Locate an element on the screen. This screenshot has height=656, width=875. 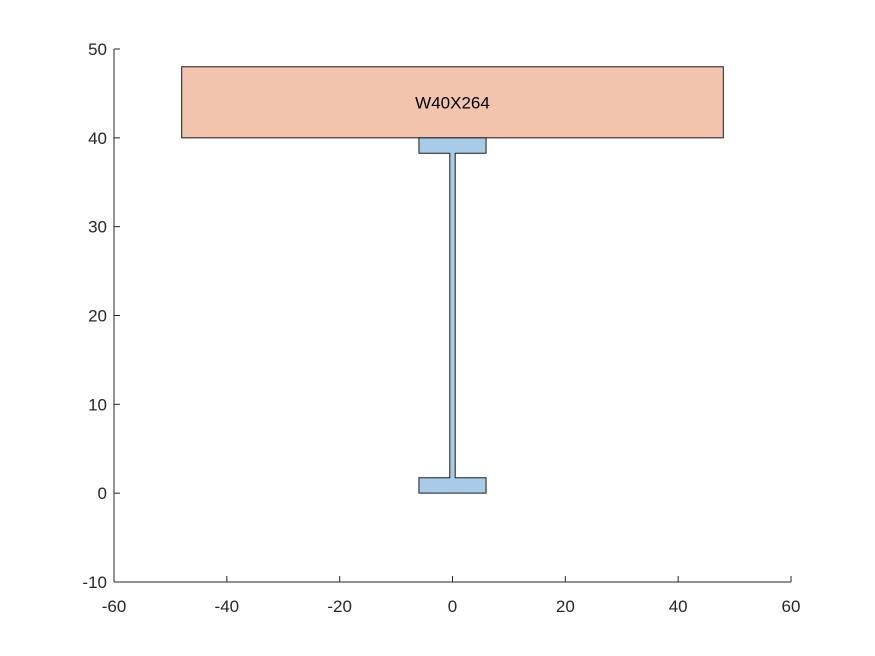
labels-layer: W40X264 is located at coordinates (452, 102).